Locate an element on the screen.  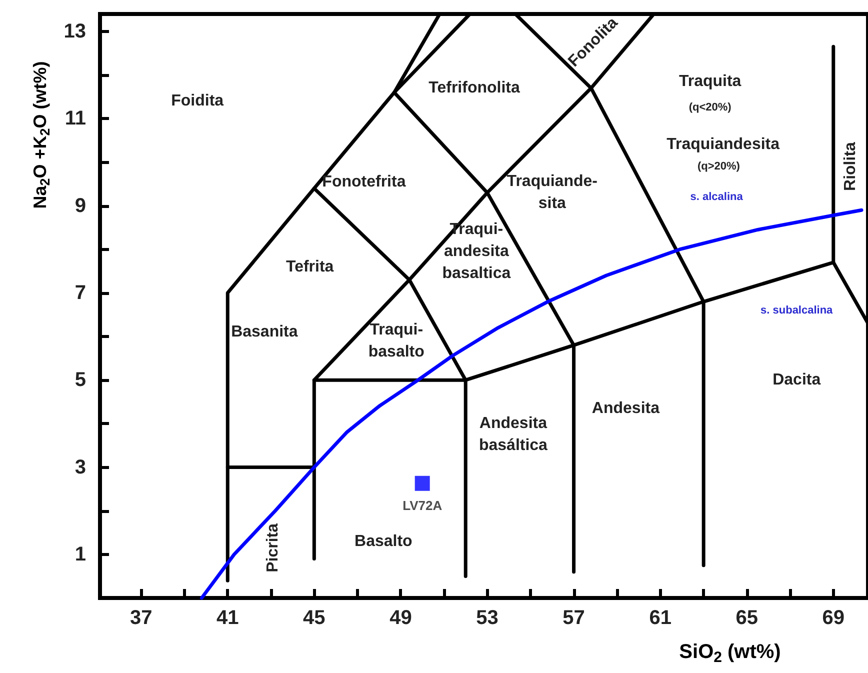
y-tick-label: 7 is located at coordinates (80, 293).